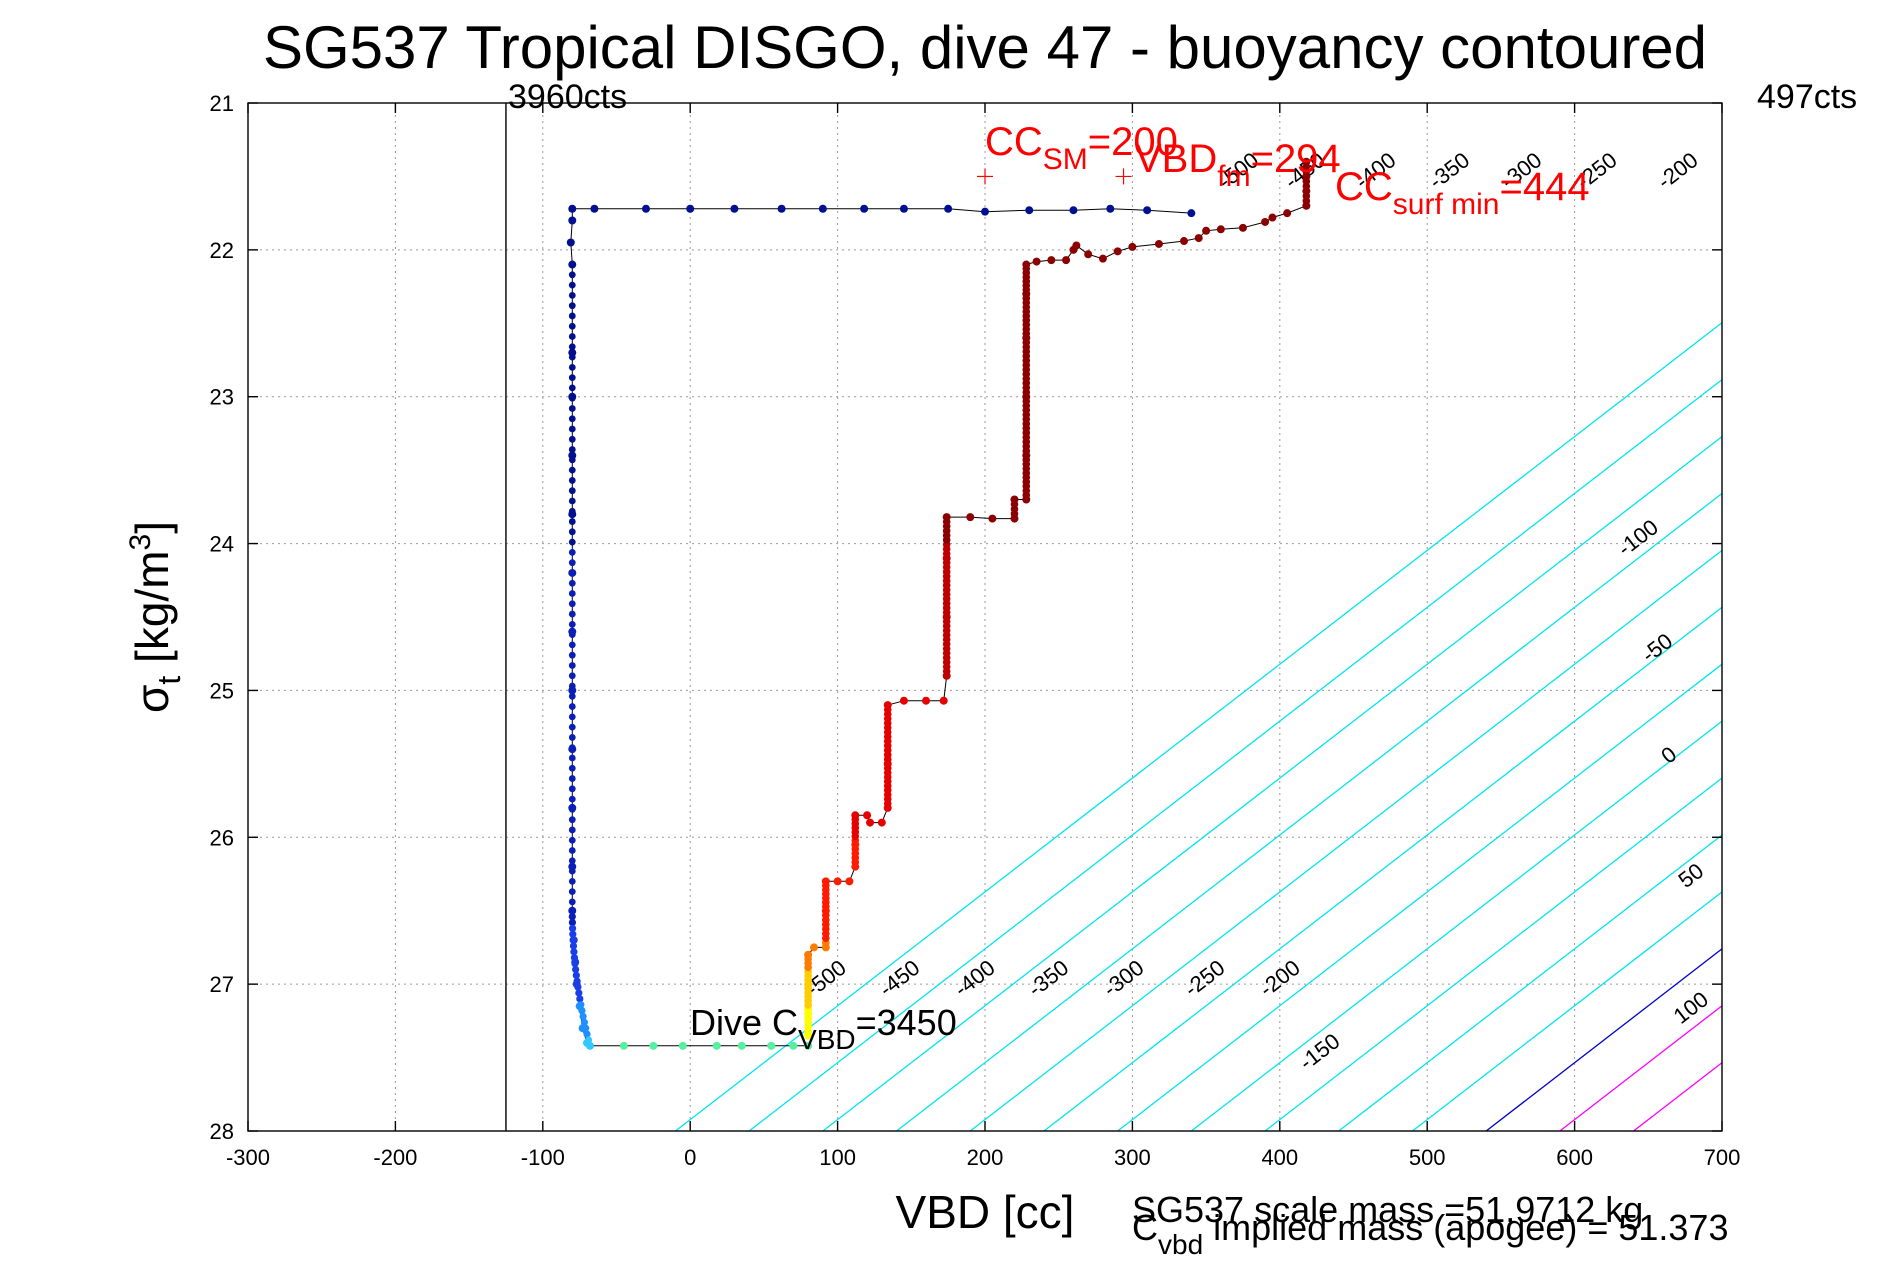  I want to click on x-tick-label: -100, so click(543, 1157).